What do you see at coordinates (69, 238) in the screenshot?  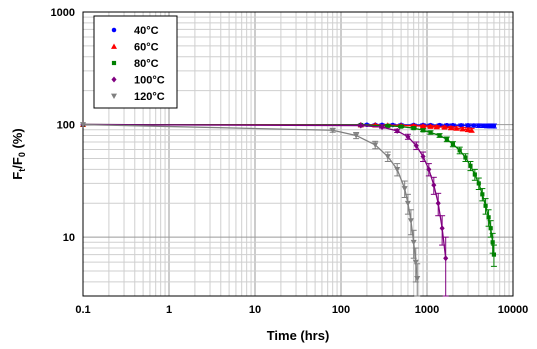 I see `y-tick-label: 10` at bounding box center [69, 238].